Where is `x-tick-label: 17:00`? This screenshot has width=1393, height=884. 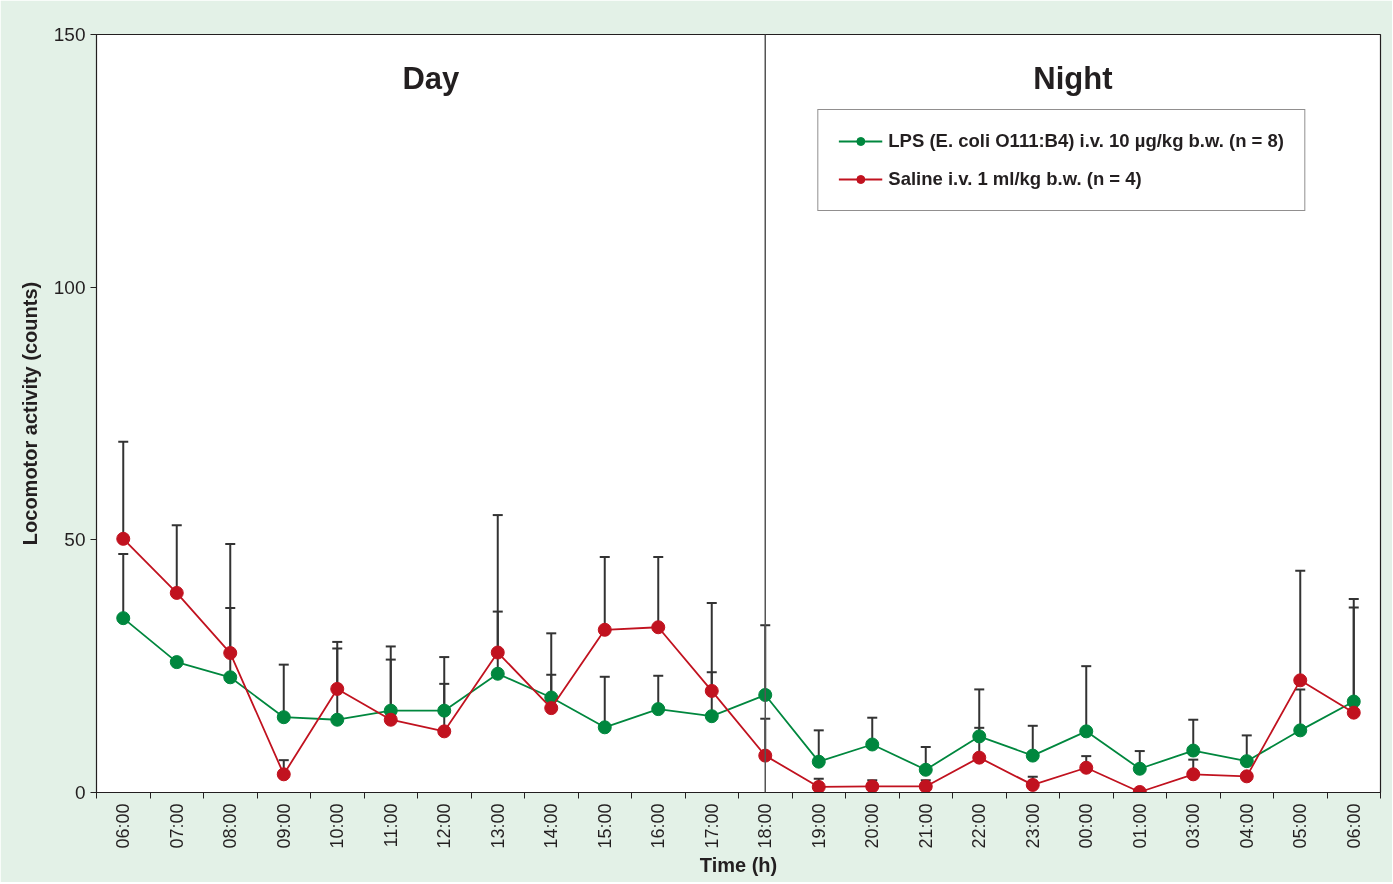
x-tick-label: 17:00 is located at coordinates (711, 826).